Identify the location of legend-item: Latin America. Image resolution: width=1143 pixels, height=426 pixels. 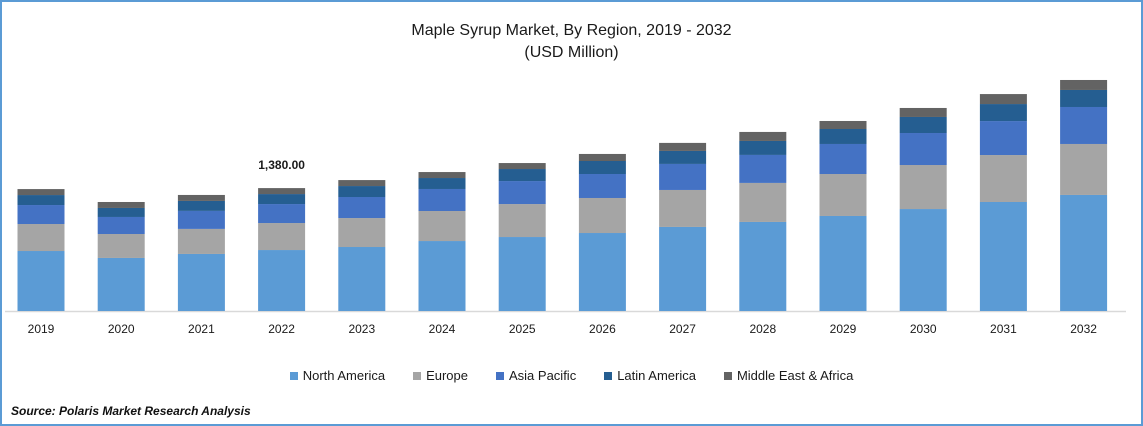
(650, 375).